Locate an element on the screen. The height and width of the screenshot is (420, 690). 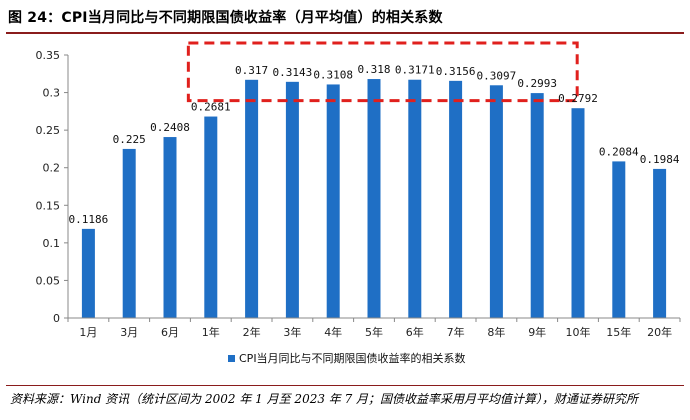
y-axis: 0 0.05 0.1 0.15 0.2 0.25 0.3 0.35 is located at coordinates (52, 187).